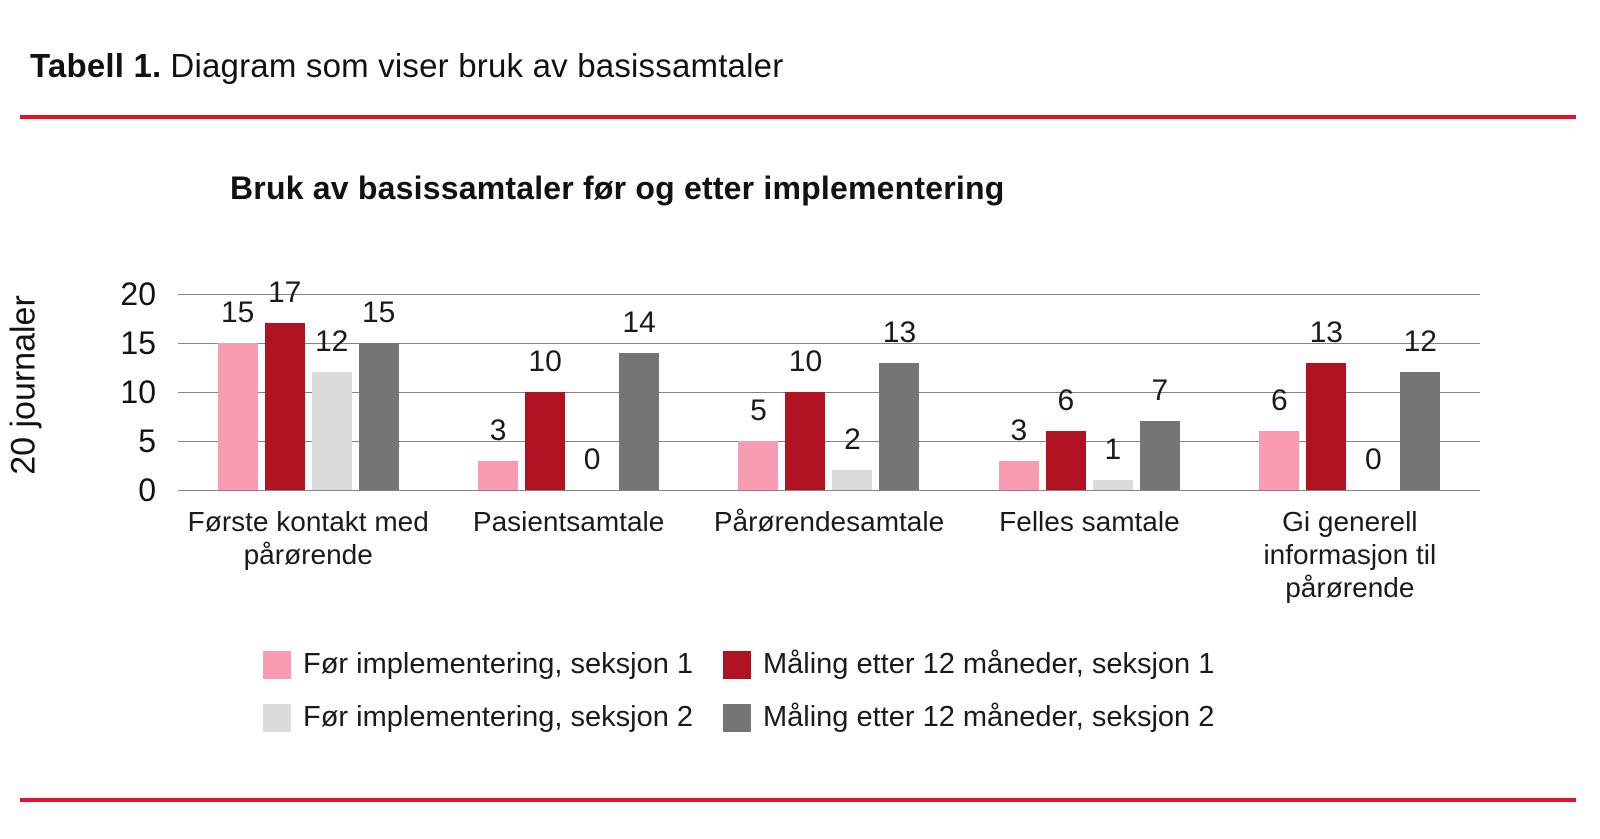  Describe the element at coordinates (1420, 431) in the screenshot. I see `bar-s4-c5` at that location.